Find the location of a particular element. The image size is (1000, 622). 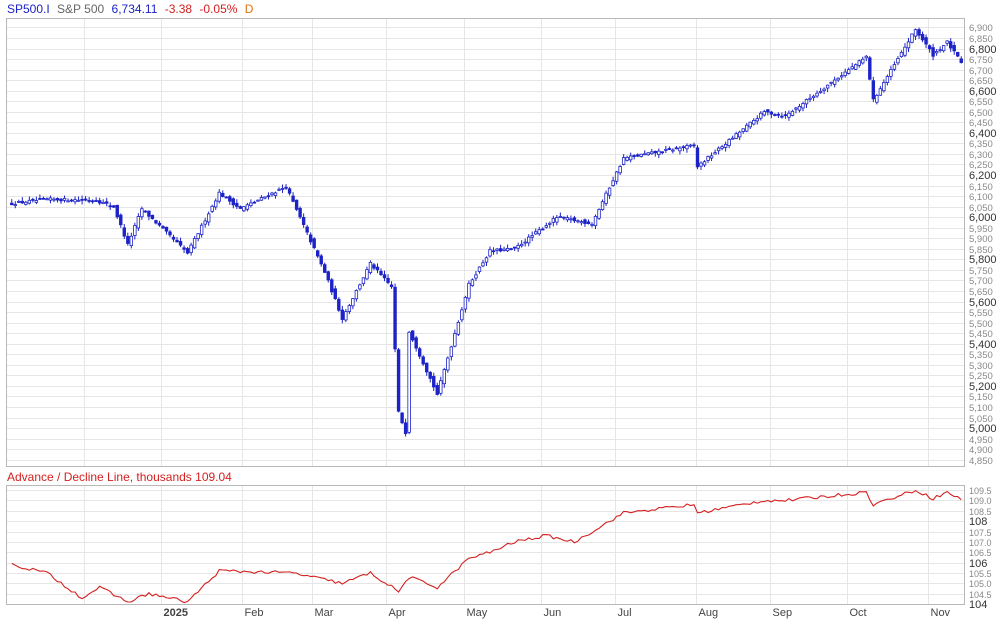

chart-header: SP500.I S&P 500 6,734.11 -3.38 -0.05% D is located at coordinates (130, 9).